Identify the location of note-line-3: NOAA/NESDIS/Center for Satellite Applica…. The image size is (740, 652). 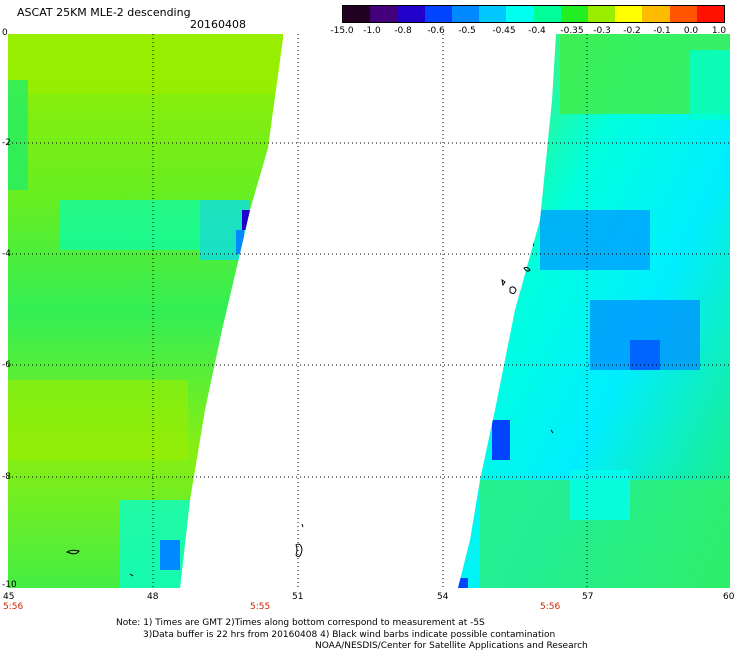
(451, 646).